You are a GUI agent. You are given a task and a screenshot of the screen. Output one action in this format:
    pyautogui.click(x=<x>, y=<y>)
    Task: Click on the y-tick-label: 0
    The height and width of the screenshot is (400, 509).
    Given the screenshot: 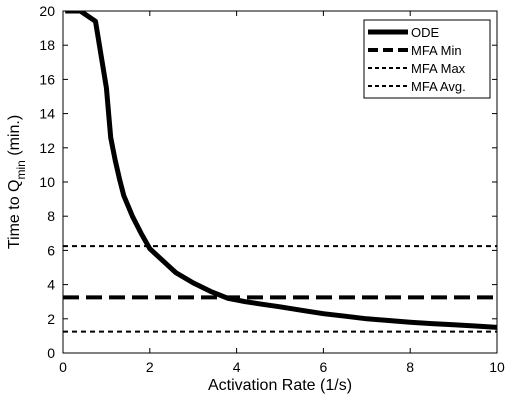 What is the action you would take?
    pyautogui.click(x=51, y=353)
    